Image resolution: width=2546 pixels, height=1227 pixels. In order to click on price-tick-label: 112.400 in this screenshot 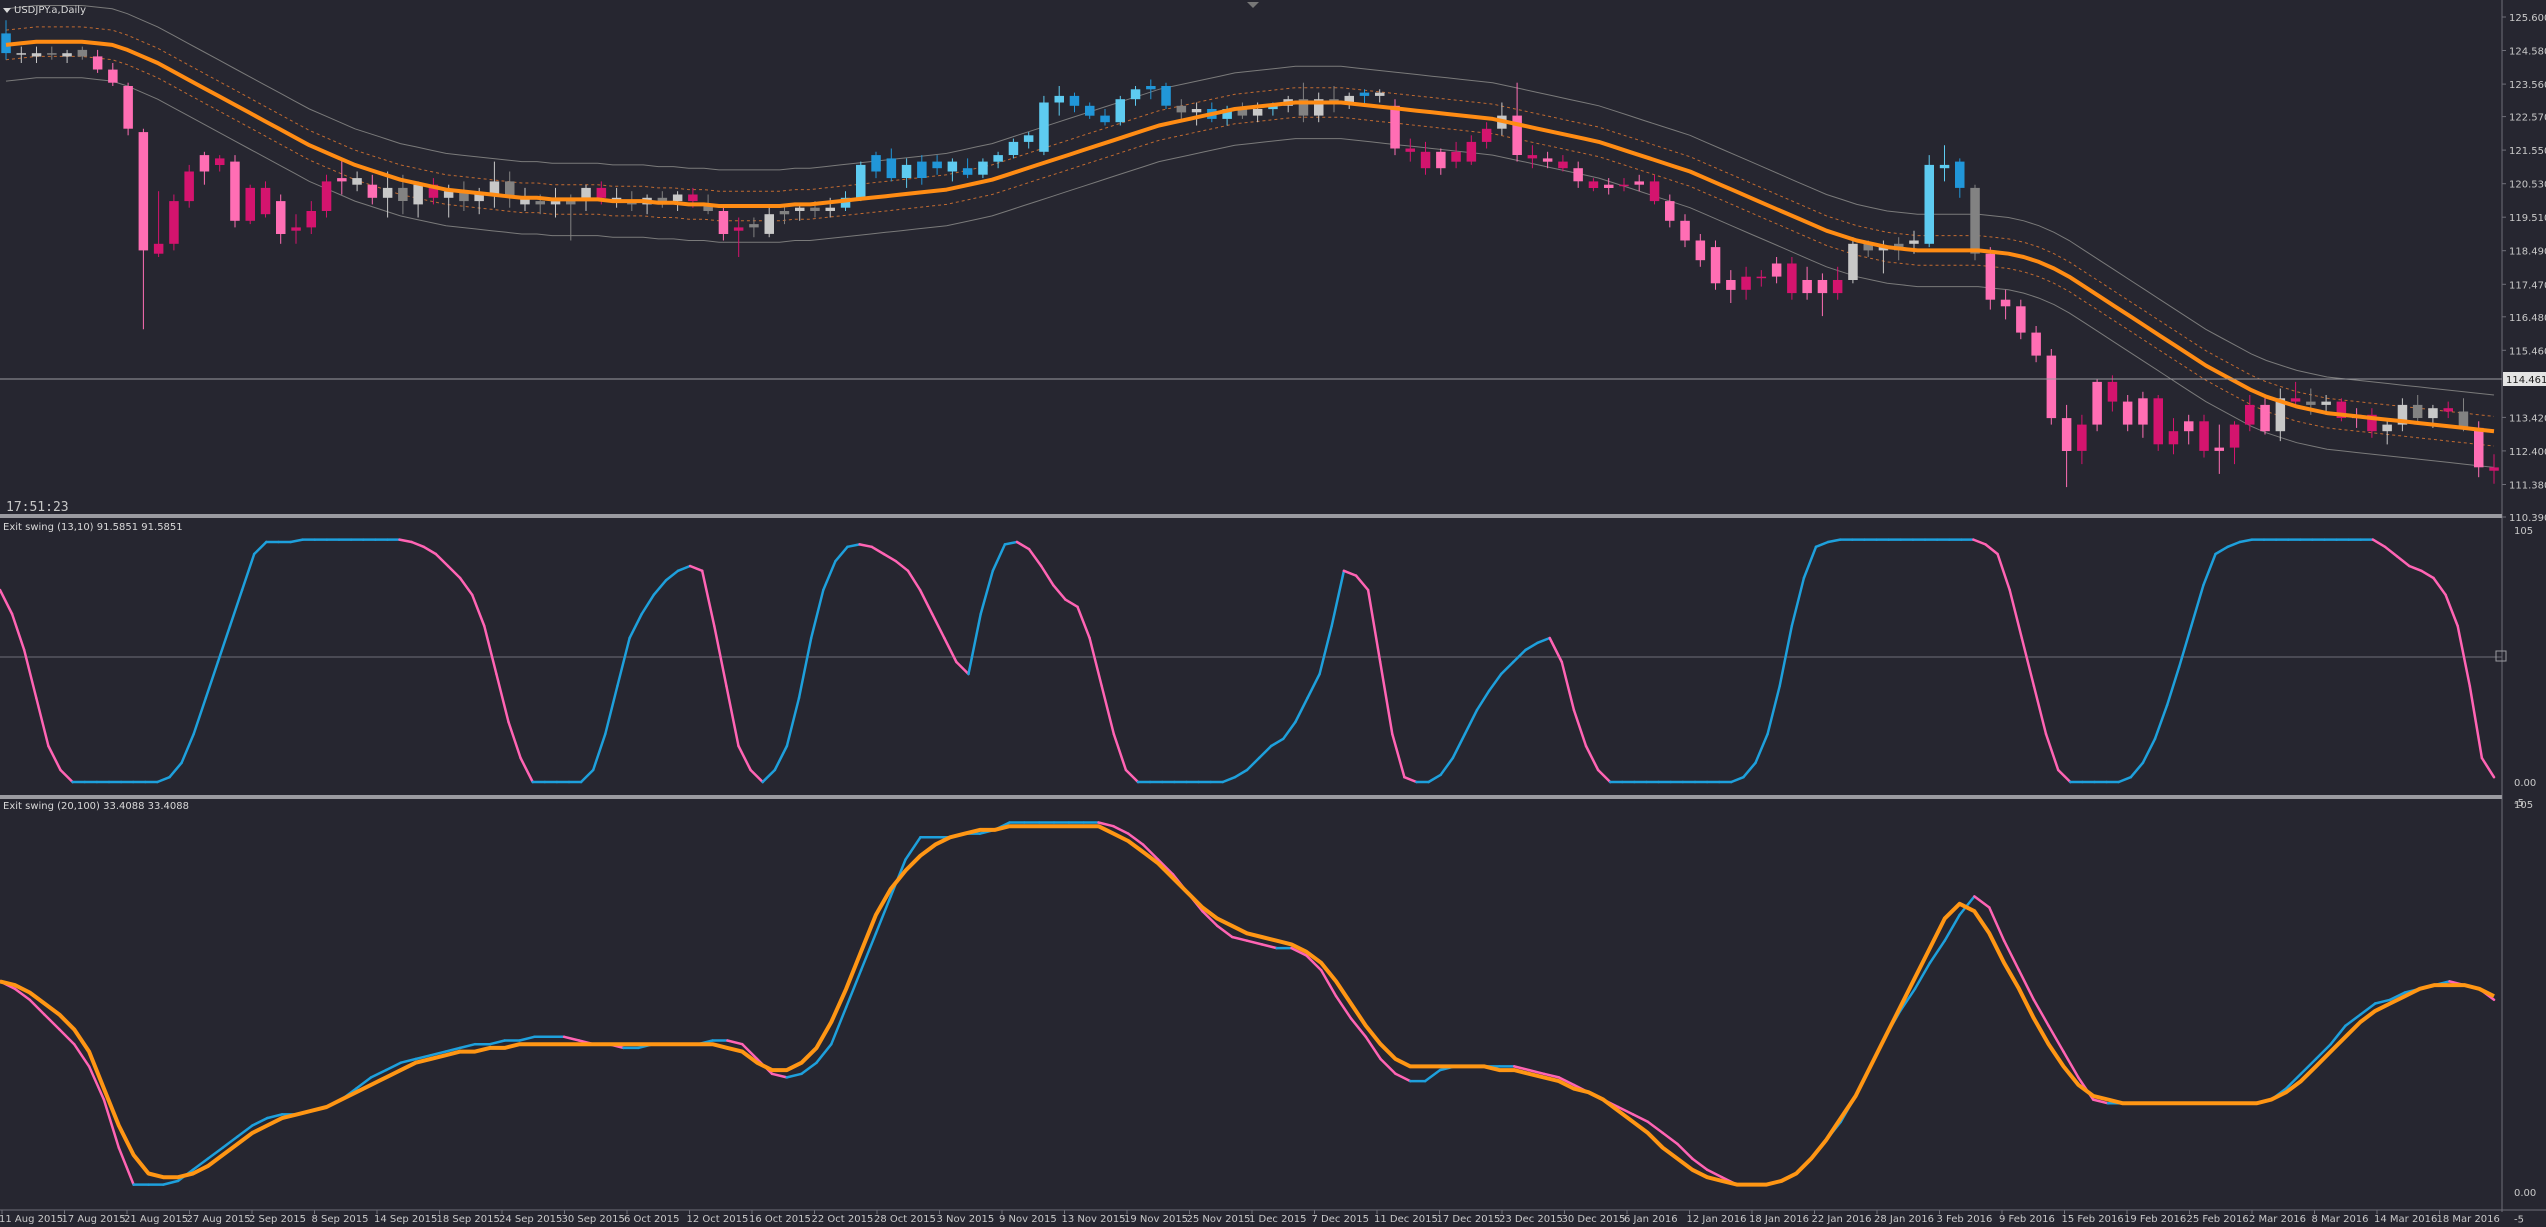, I will do `click(2527, 452)`.